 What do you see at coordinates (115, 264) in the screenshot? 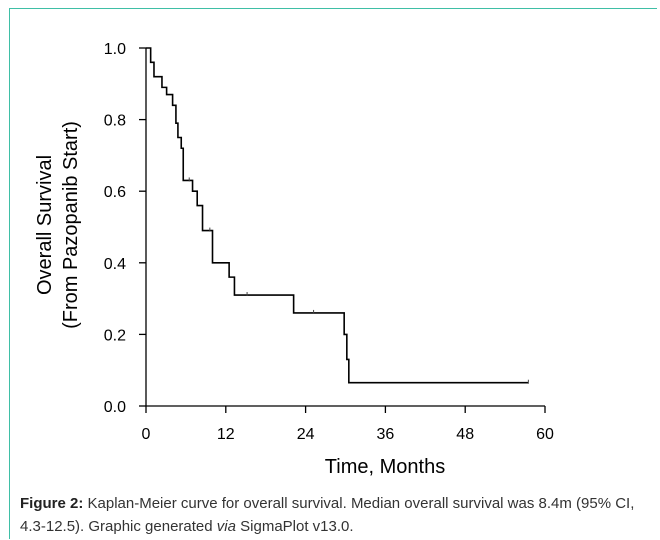
I see `y-tick-label: 0.4` at bounding box center [115, 264].